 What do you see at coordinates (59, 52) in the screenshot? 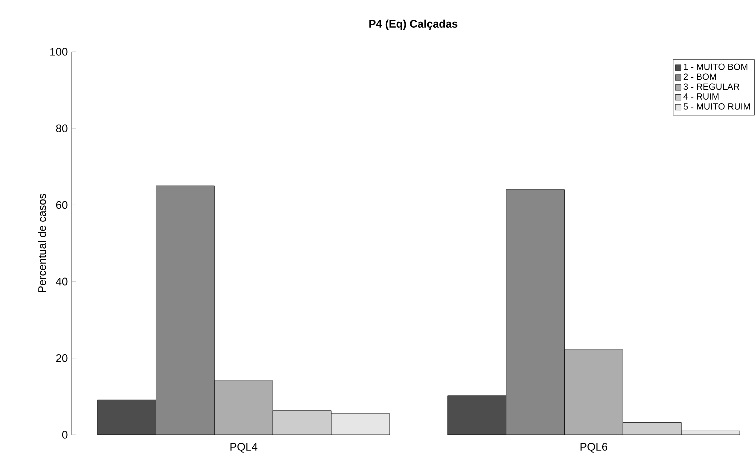
I see `y-tick-label: 100` at bounding box center [59, 52].